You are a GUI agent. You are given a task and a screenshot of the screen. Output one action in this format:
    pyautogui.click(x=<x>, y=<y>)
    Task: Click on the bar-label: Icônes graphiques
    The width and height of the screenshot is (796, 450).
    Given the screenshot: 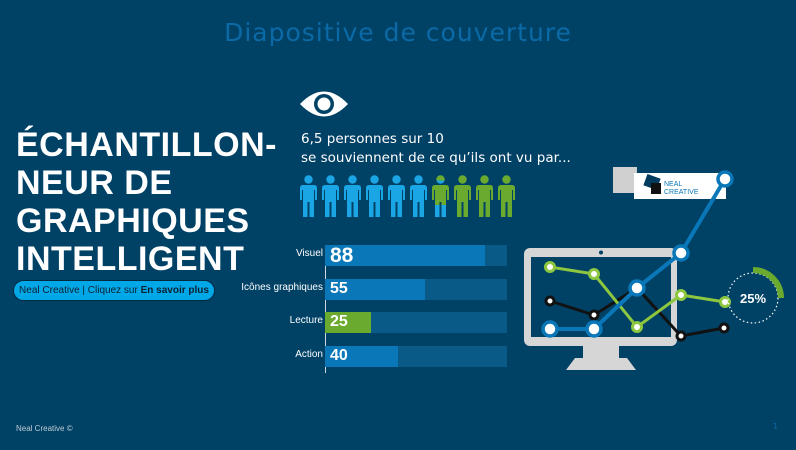 What is the action you would take?
    pyautogui.click(x=282, y=287)
    